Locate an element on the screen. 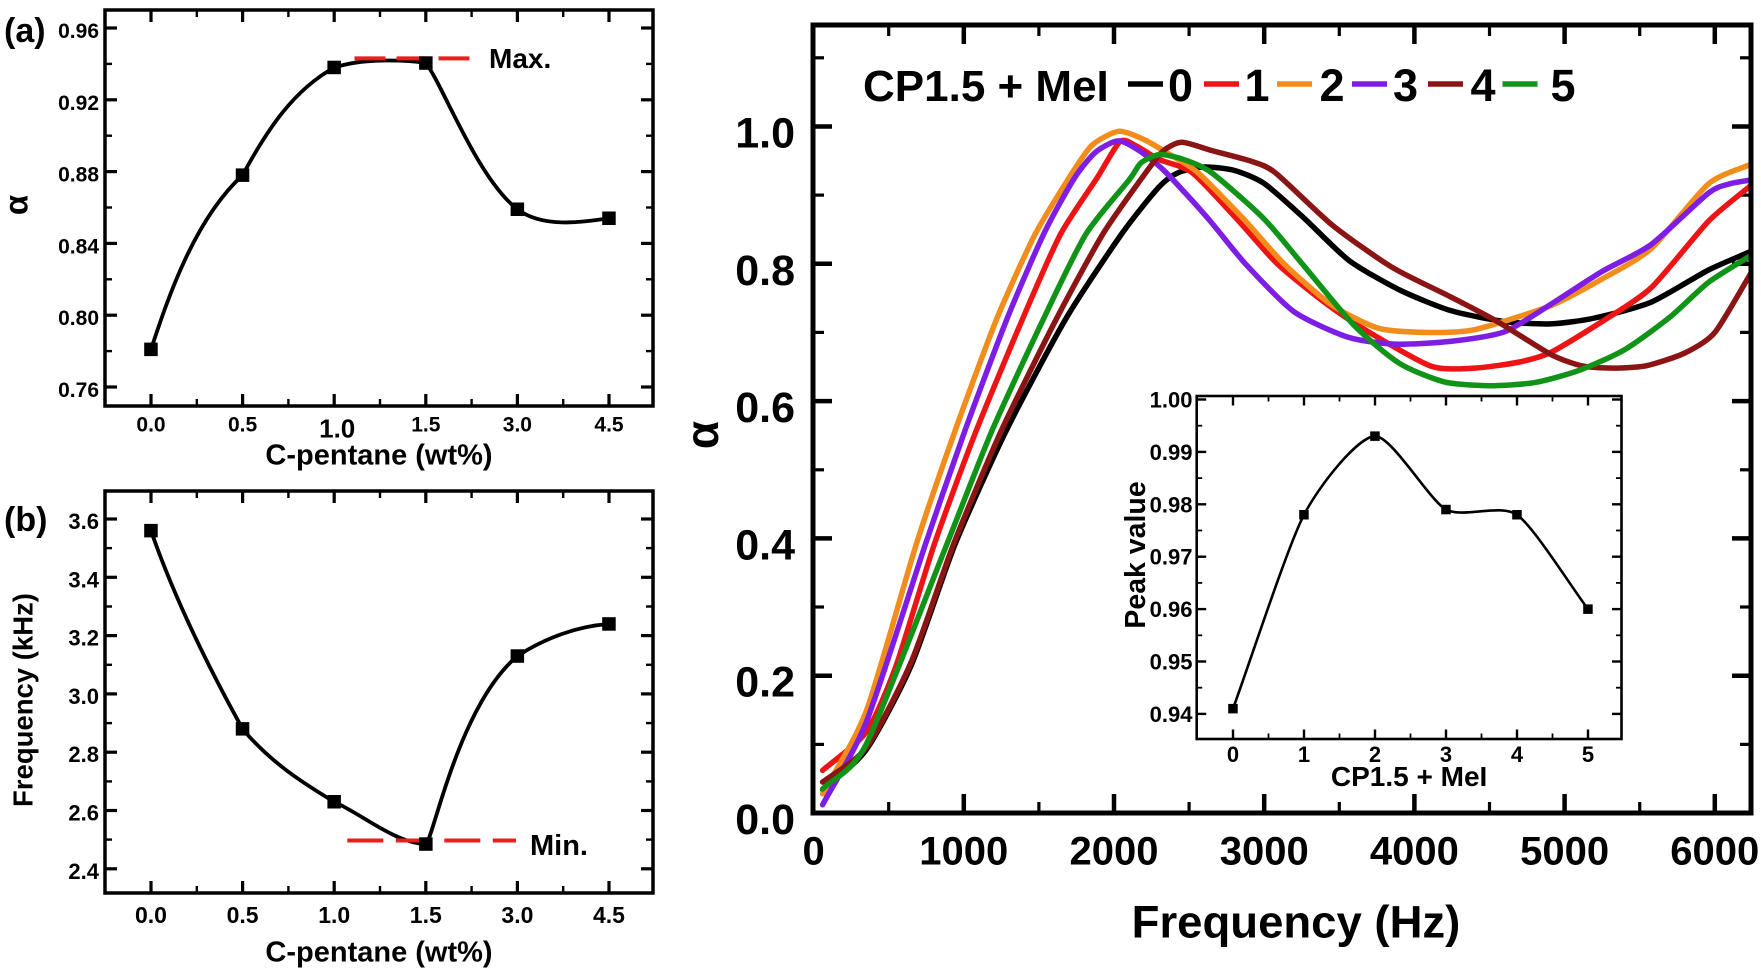 The image size is (1761, 976). svg-text: Min. is located at coordinates (559, 846).